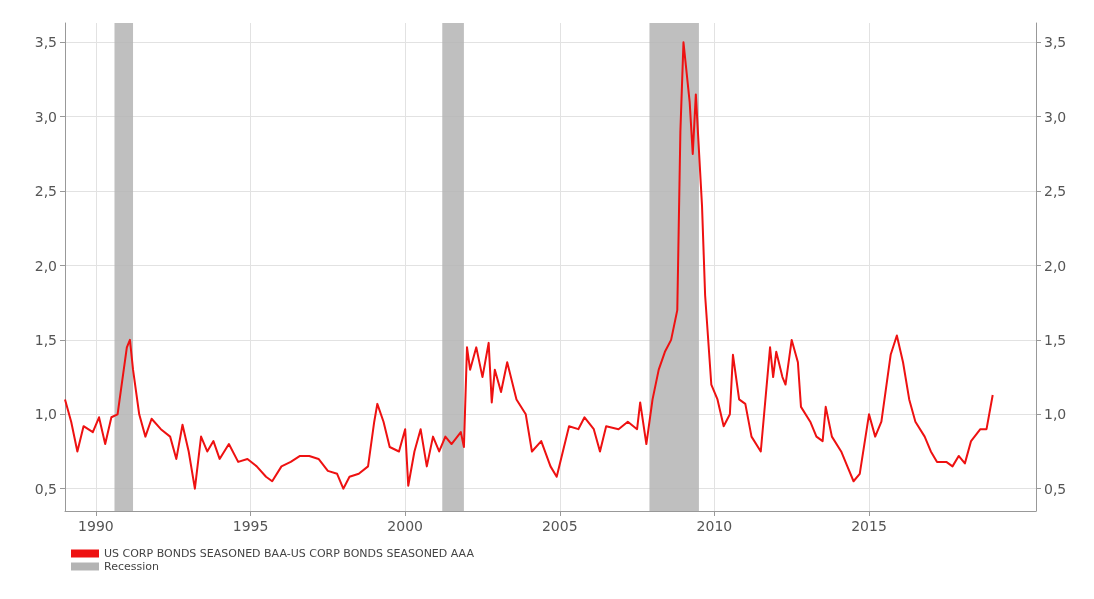 The width and height of the screenshot is (1094, 599). I want to click on y-tick-label: 2,0, so click(45, 265).